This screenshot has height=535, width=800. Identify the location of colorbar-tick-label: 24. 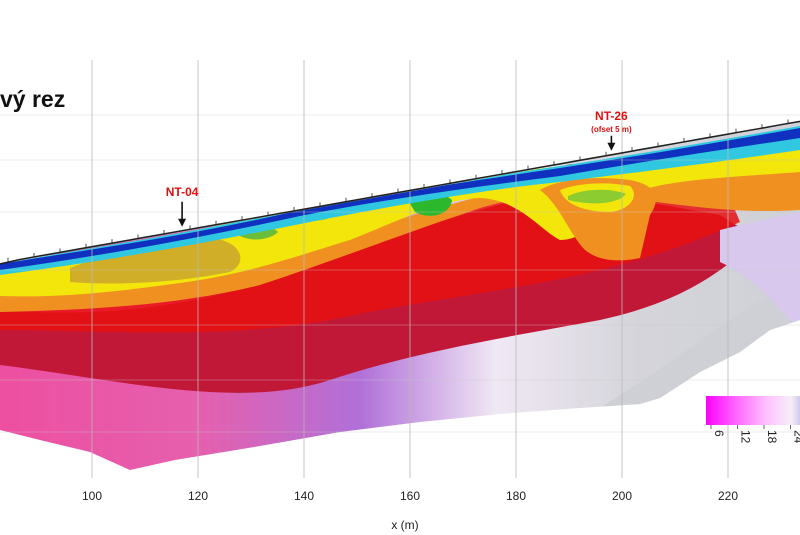
(796, 437).